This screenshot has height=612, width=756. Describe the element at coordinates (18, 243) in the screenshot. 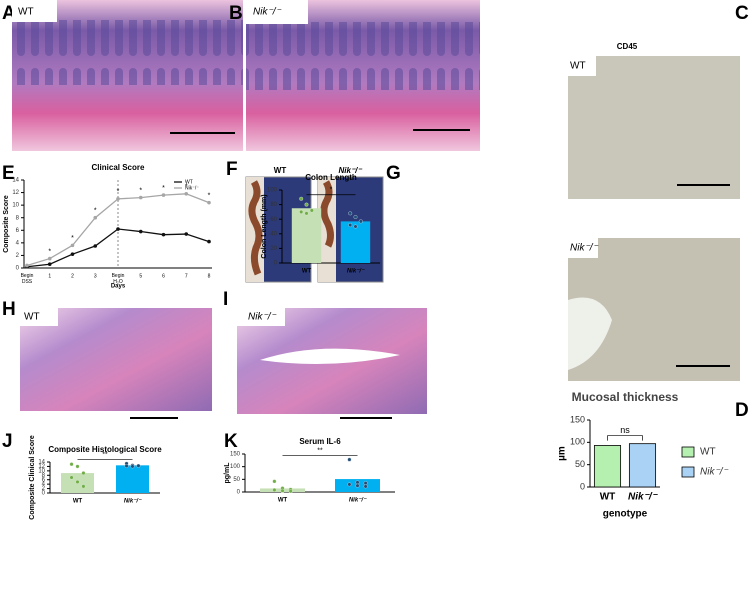

I see `y-tick-label: 4` at that location.